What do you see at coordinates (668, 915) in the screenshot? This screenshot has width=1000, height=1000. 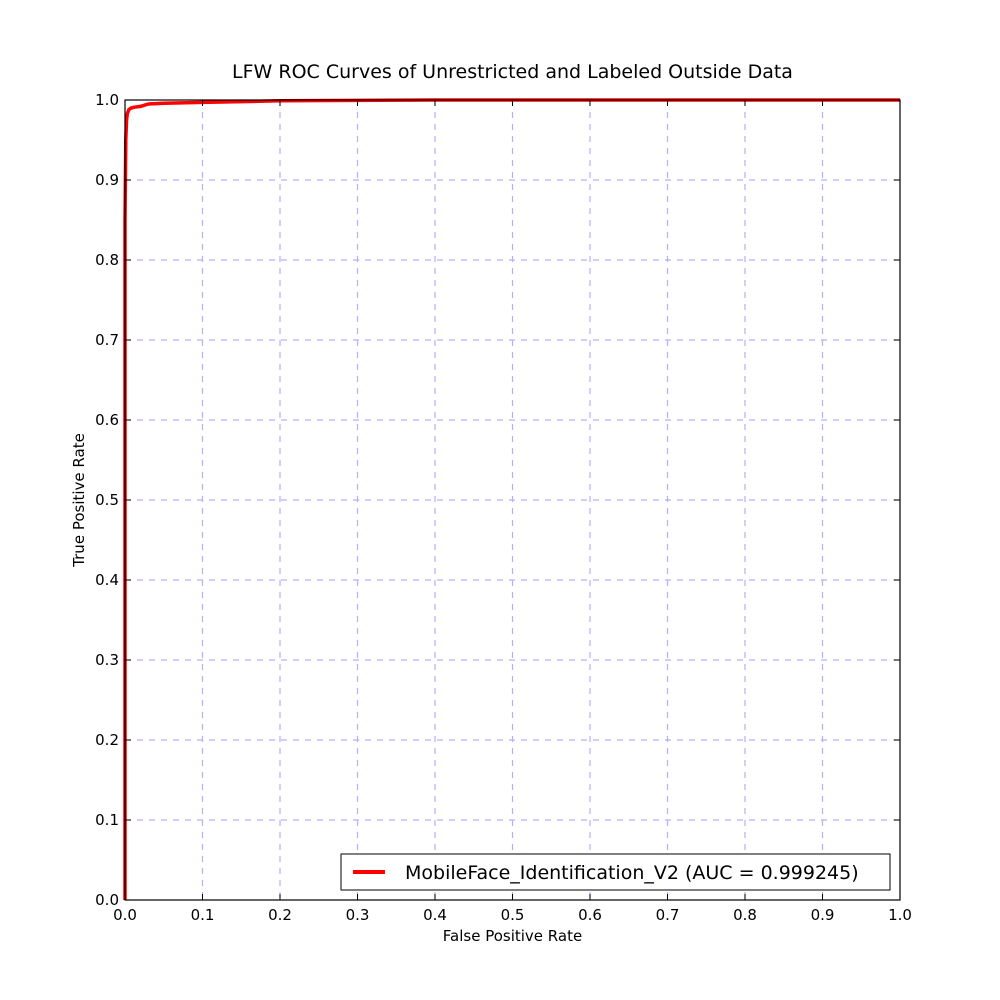 I see `x-tick-label: 0.7` at bounding box center [668, 915].